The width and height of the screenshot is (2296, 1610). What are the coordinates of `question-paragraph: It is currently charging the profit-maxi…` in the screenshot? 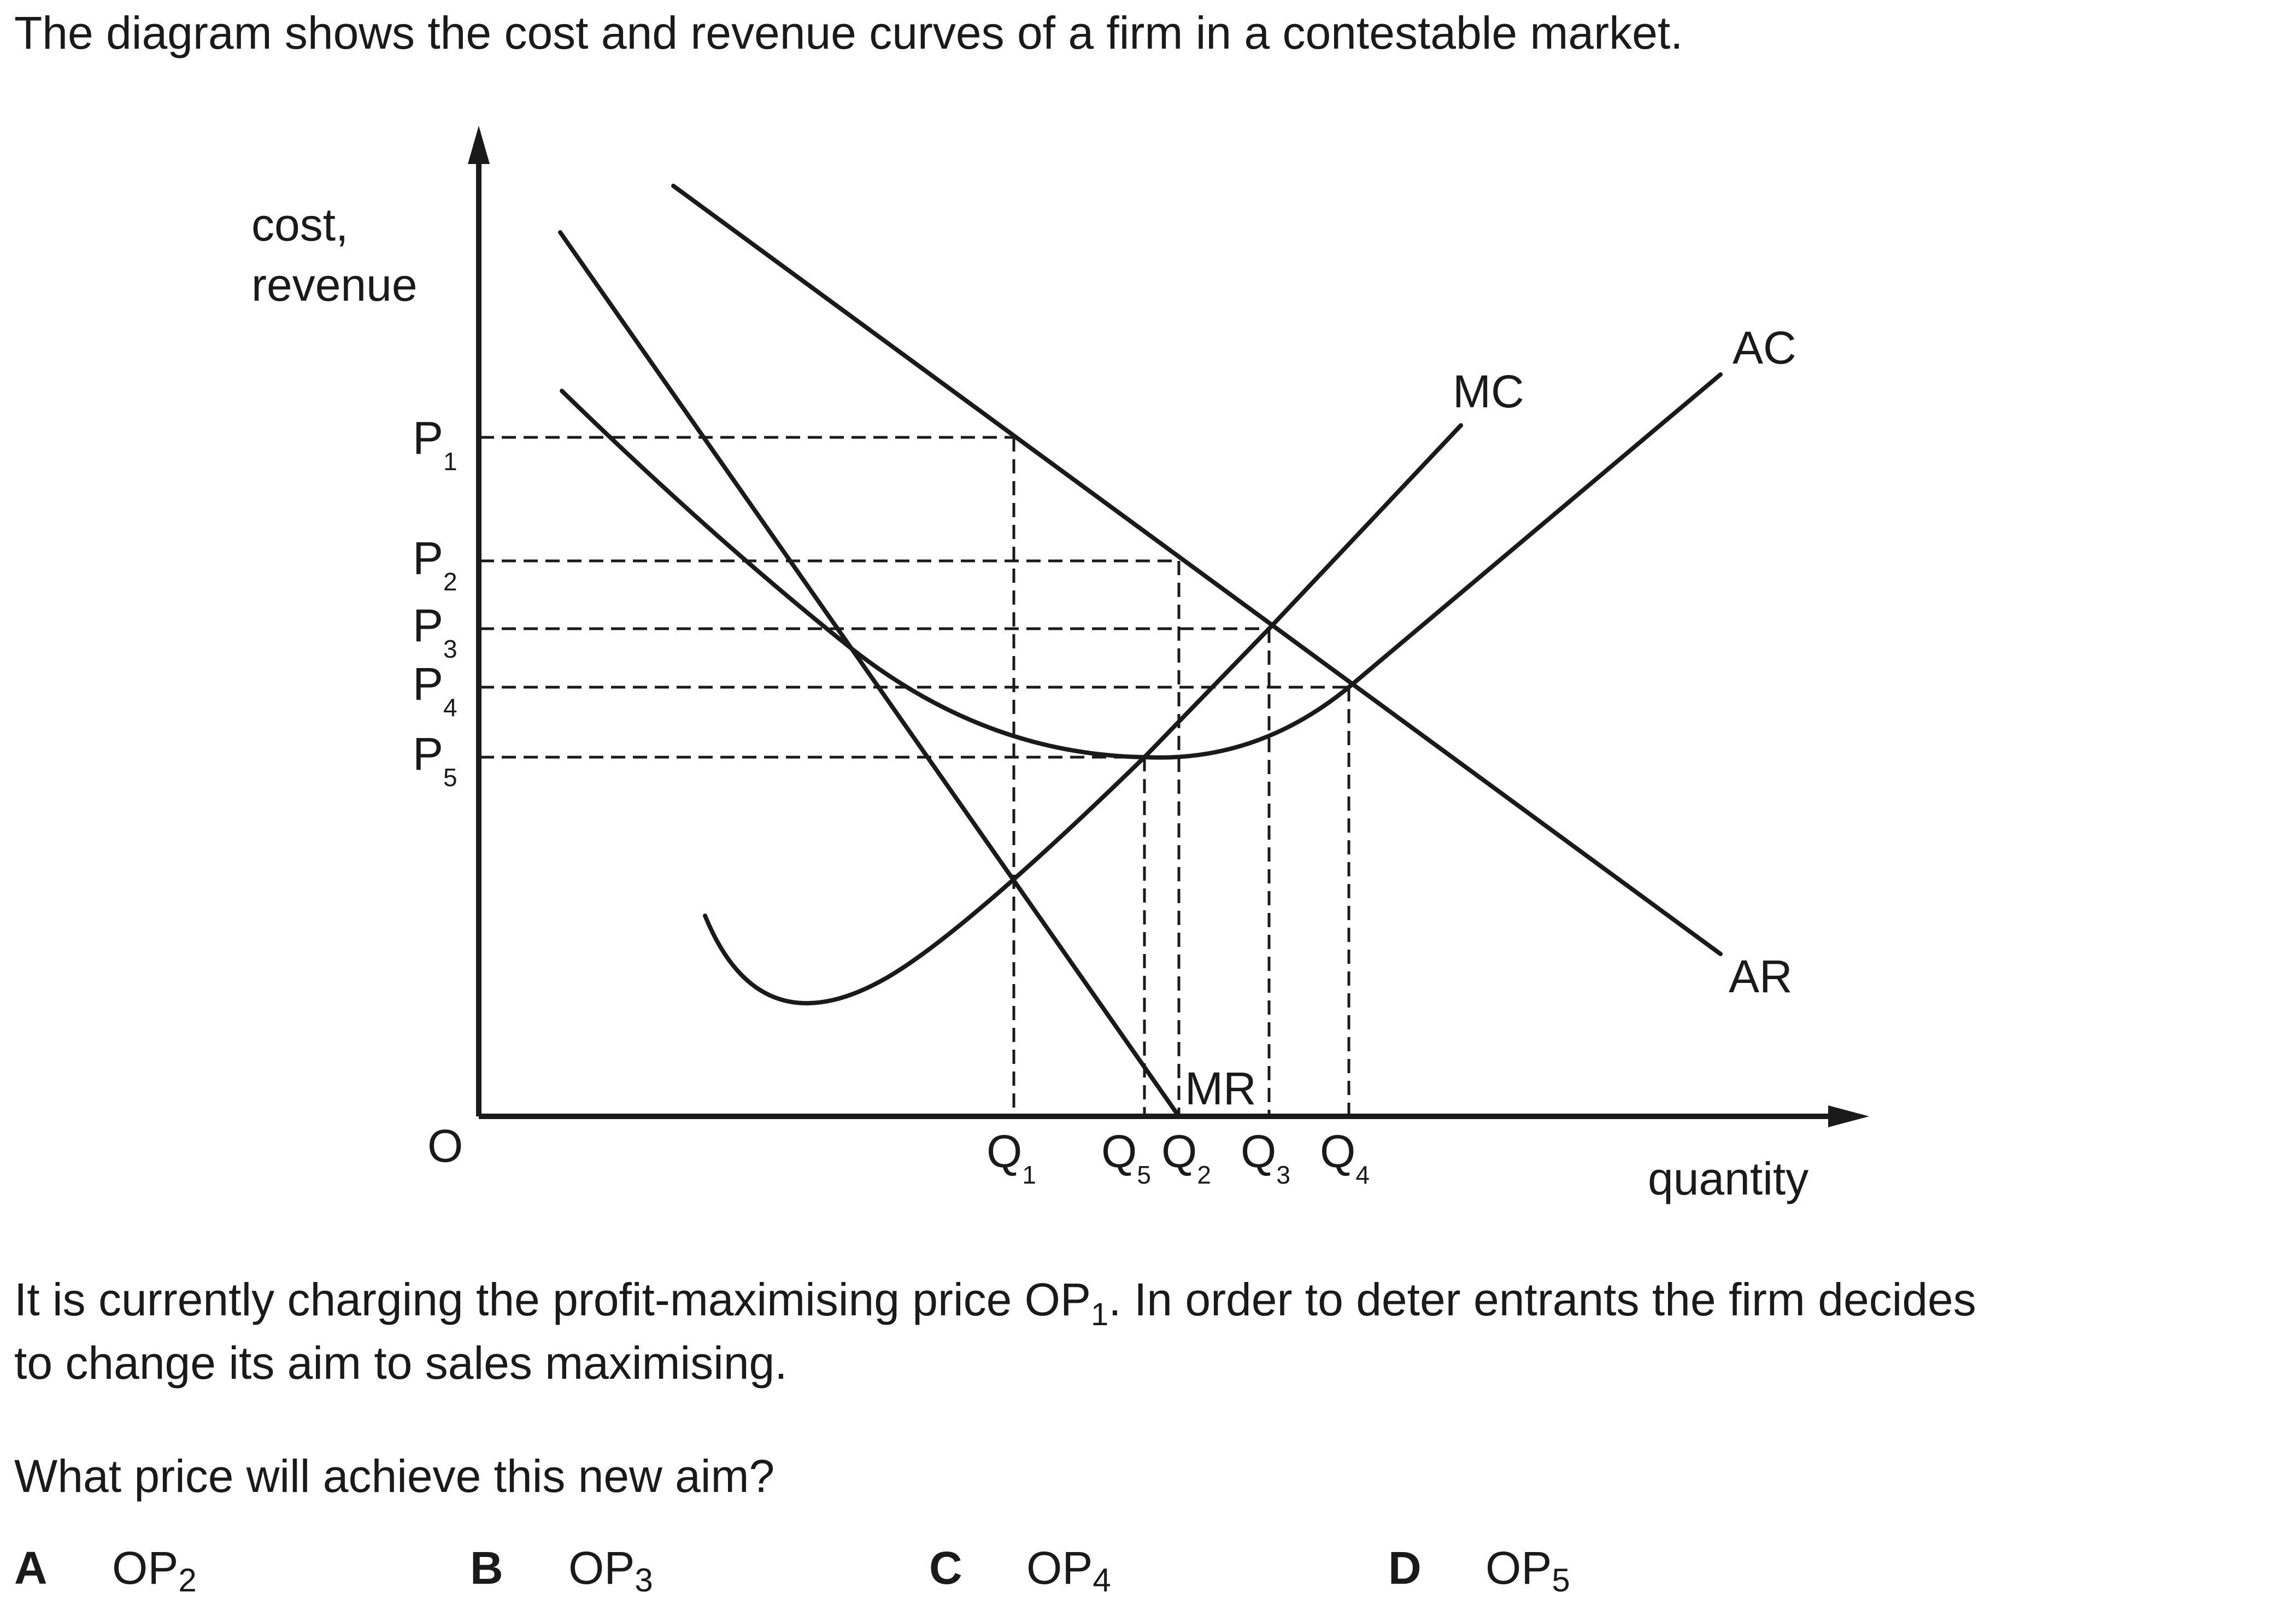 It's located at (1134, 1331).